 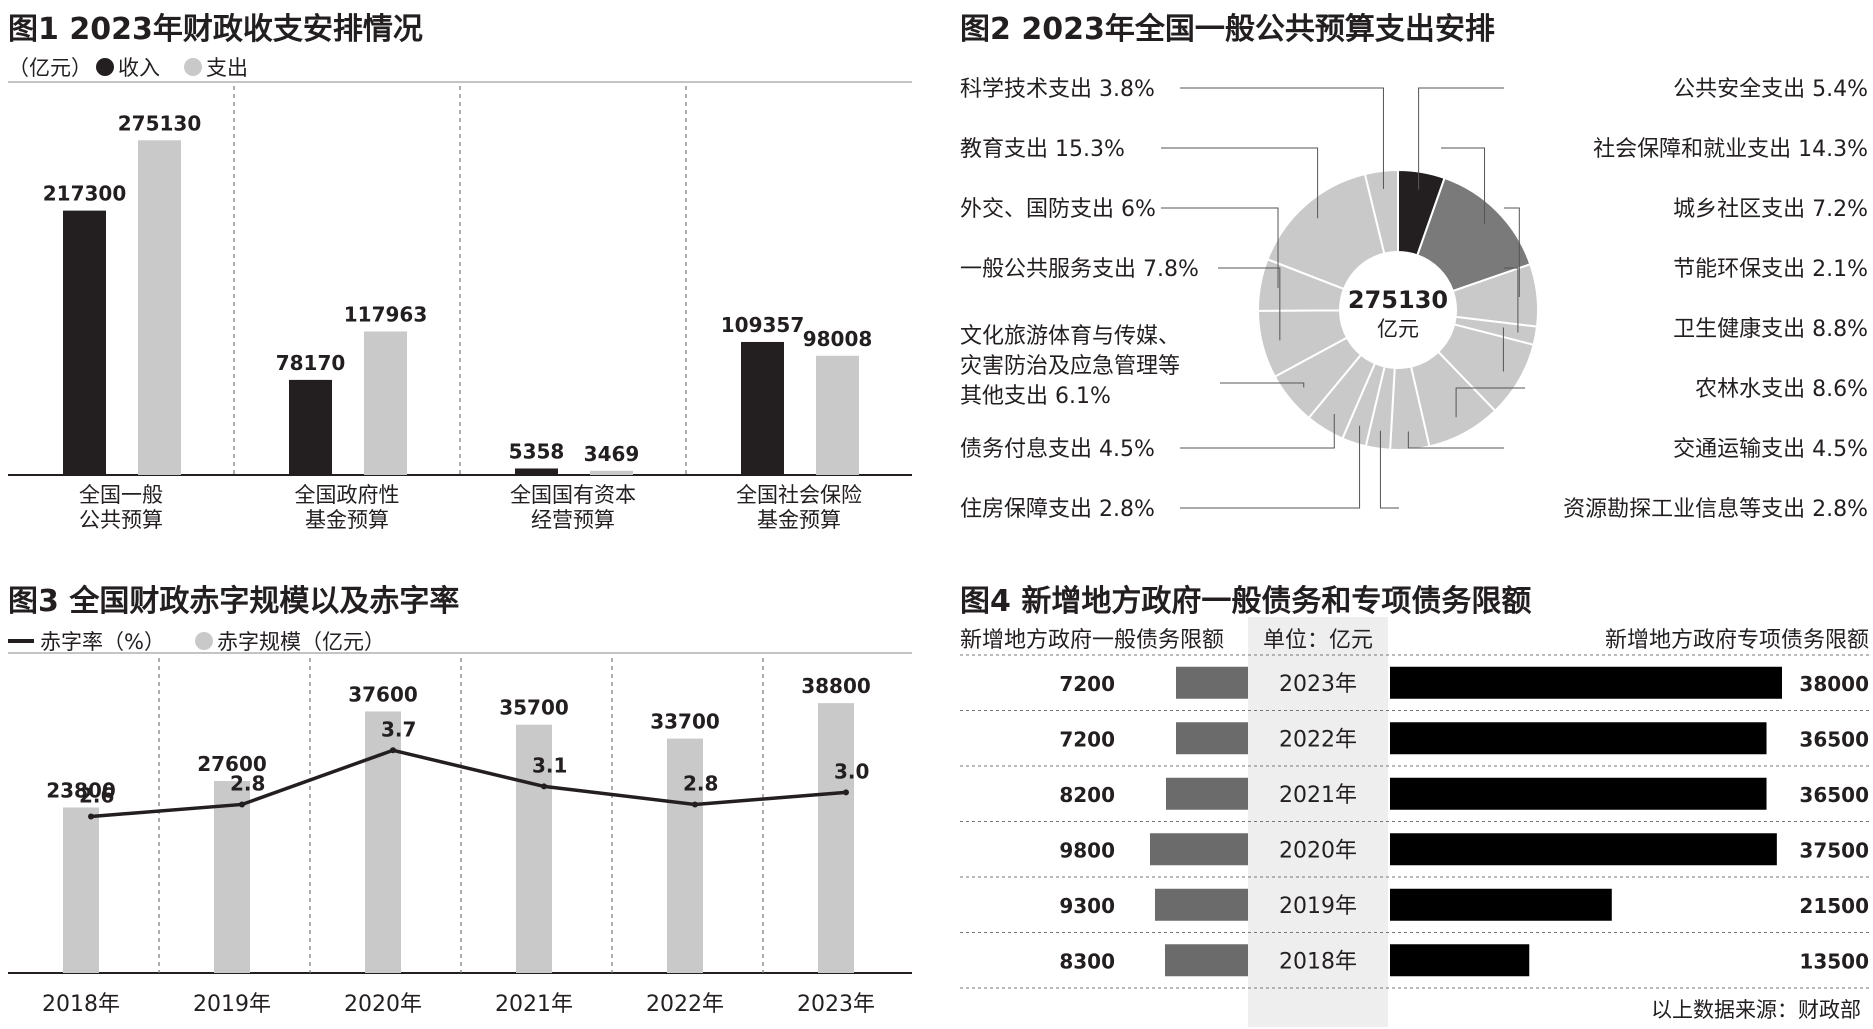 What do you see at coordinates (685, 1004) in the screenshot?
I see `figure3-category-label: 2022年` at bounding box center [685, 1004].